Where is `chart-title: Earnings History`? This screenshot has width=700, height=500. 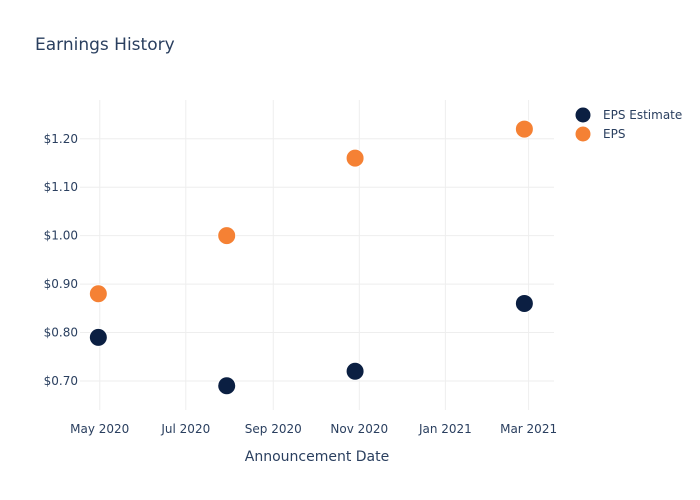
chart-title: Earnings History is located at coordinates (105, 45).